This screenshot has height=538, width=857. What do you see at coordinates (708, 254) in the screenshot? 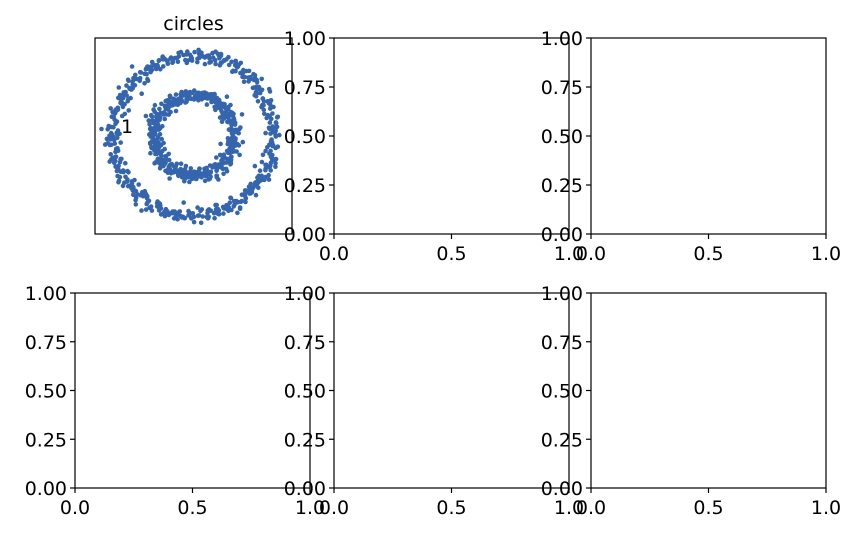
I see `x-tick-label: 0.5` at bounding box center [708, 254].